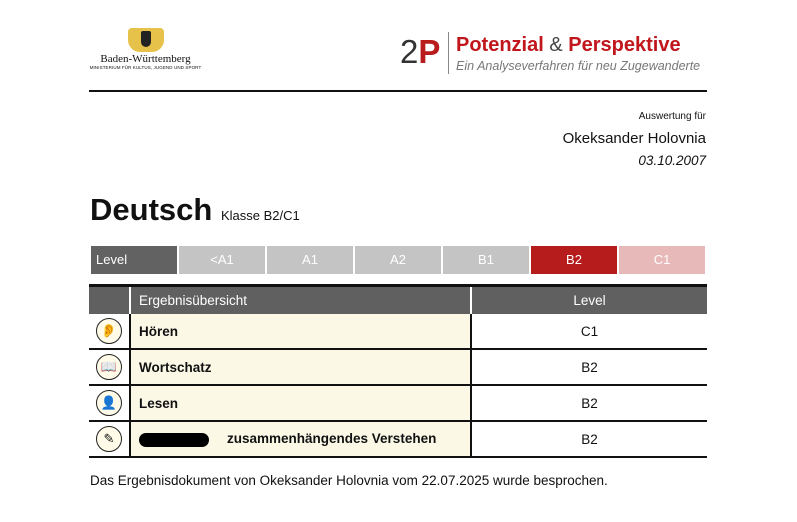  What do you see at coordinates (556, 45) in the screenshot?
I see `brand-ampersand: &` at bounding box center [556, 45].